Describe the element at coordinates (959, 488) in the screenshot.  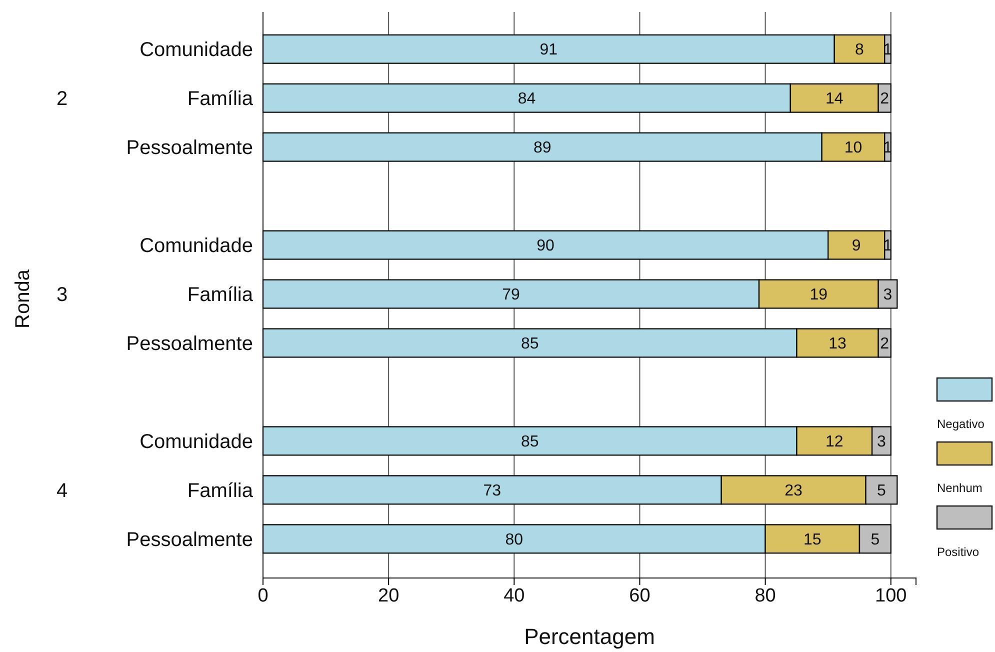
I see `text: Nenhum` at that location.